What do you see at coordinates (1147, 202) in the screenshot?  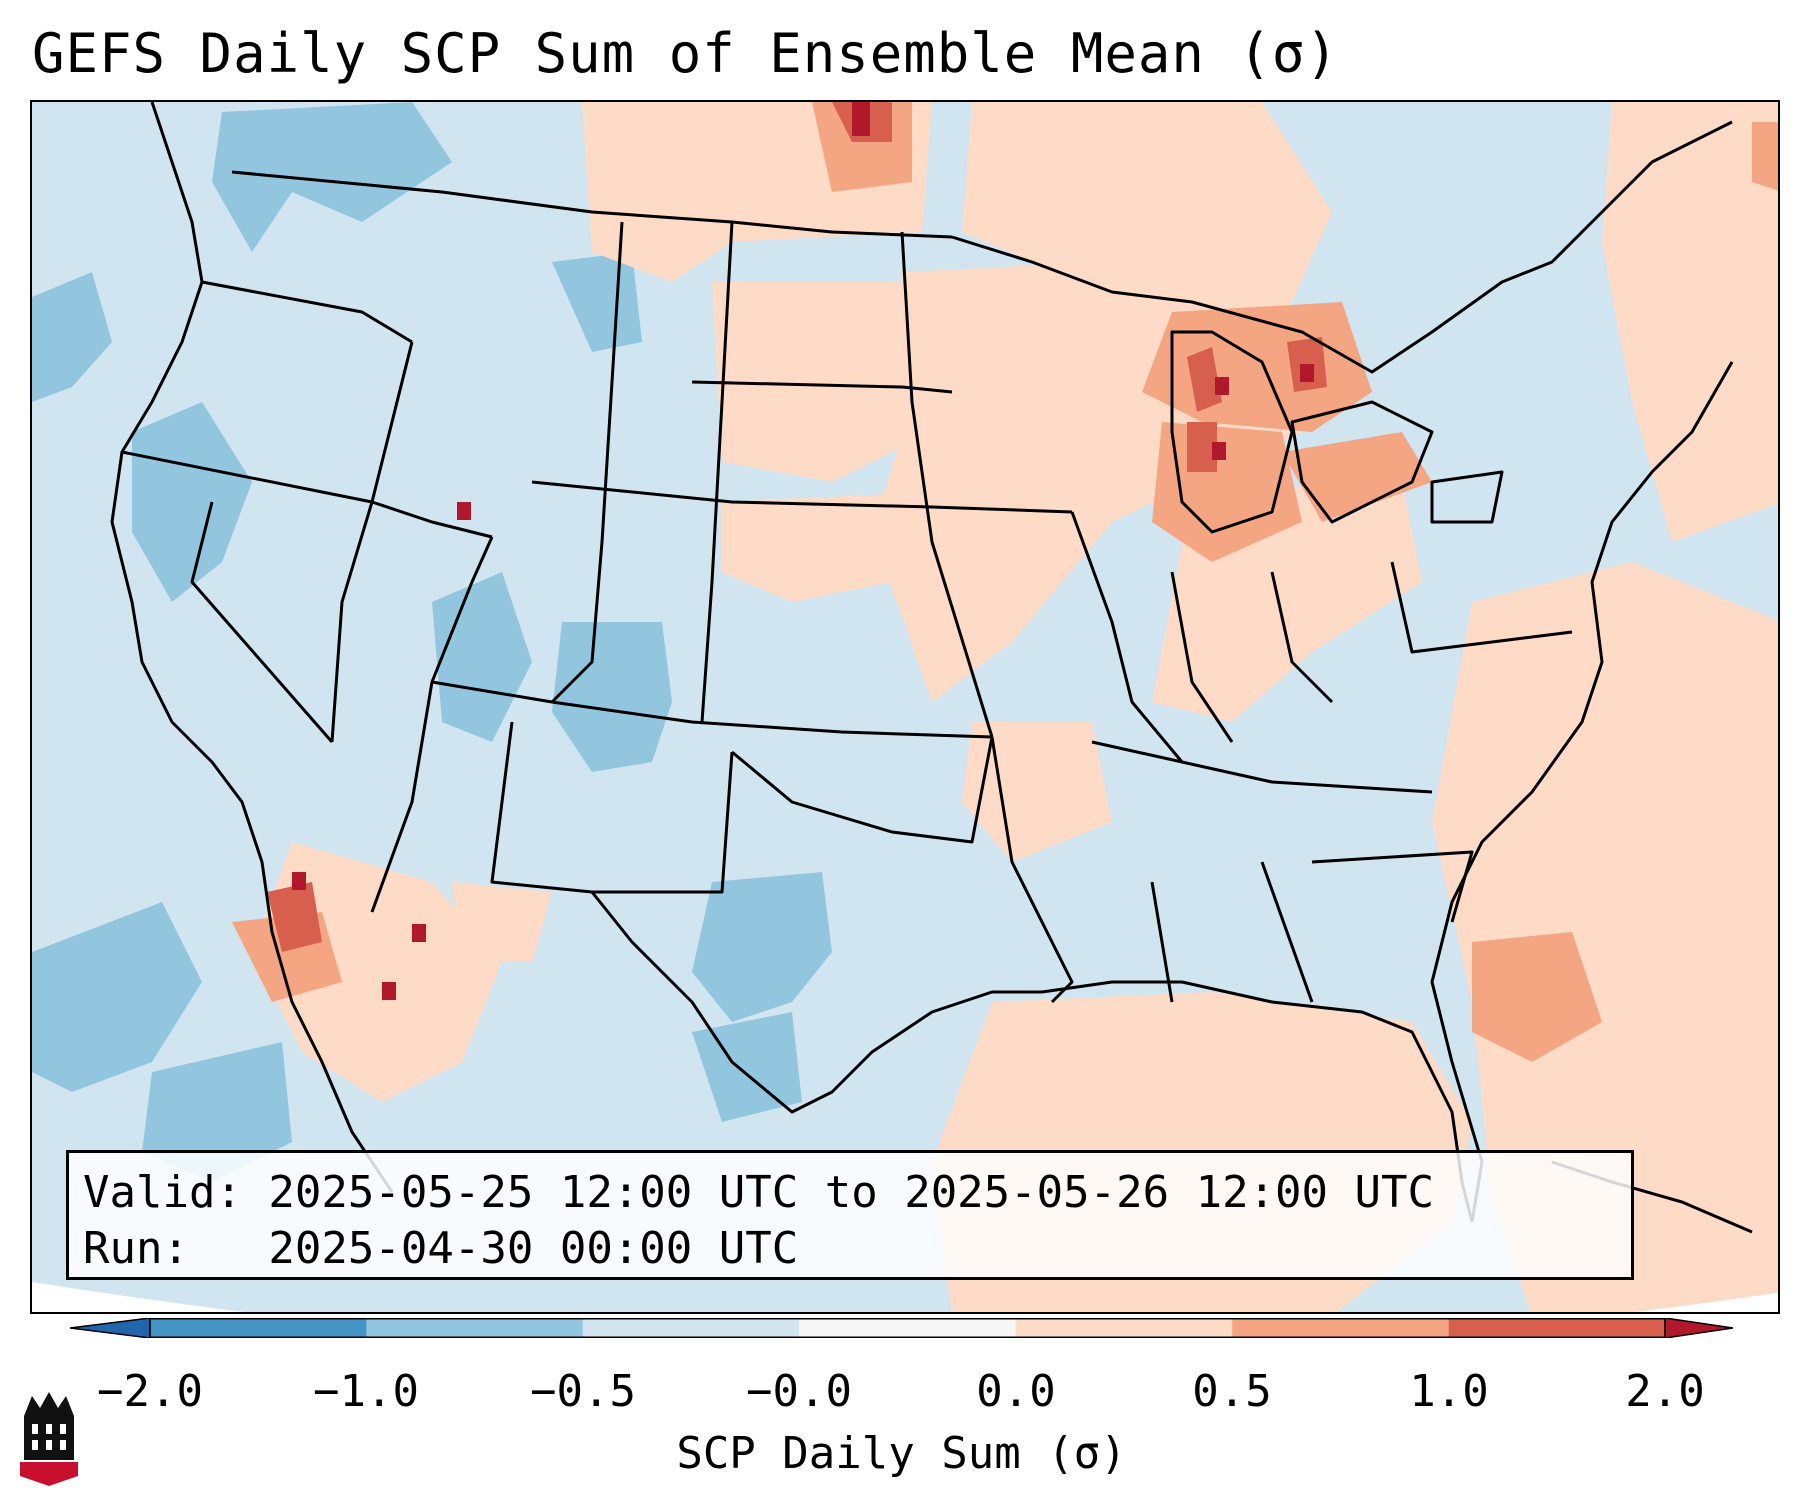 I see `patch-ontario` at bounding box center [1147, 202].